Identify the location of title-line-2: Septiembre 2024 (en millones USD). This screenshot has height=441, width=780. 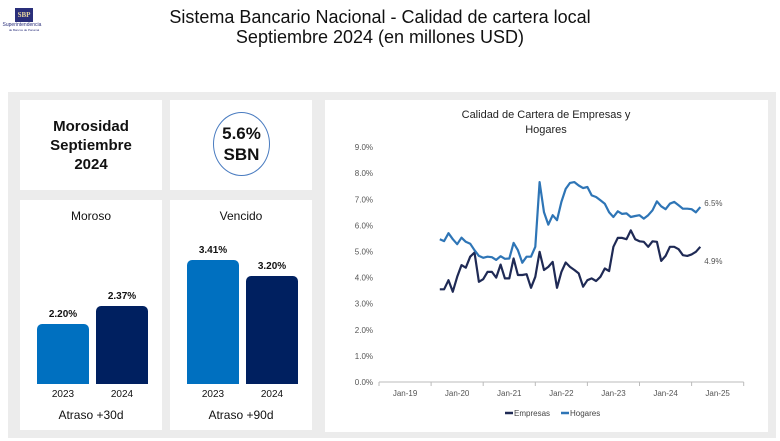
(380, 37).